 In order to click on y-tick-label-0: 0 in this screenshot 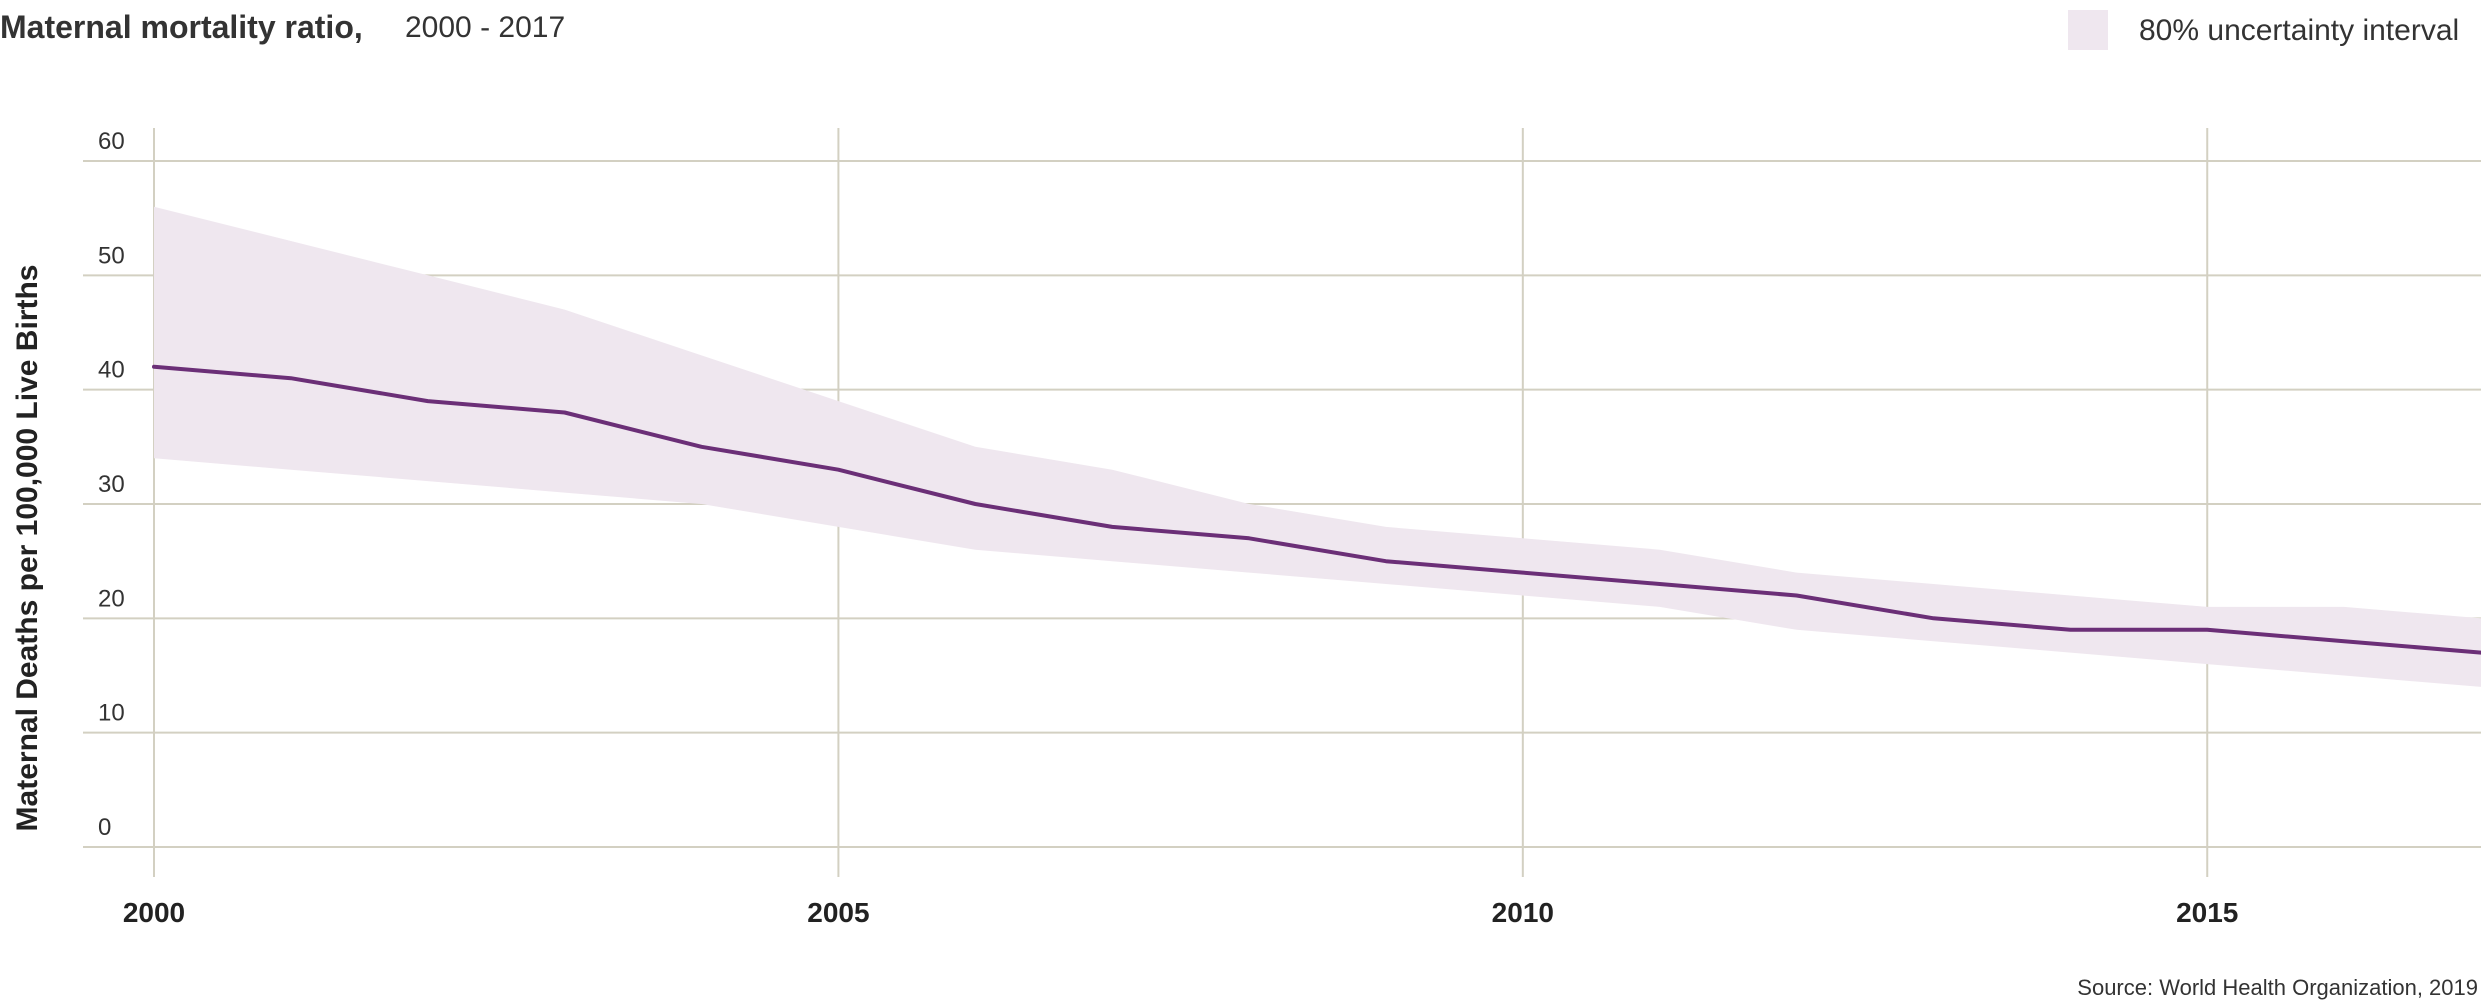, I will do `click(104, 827)`.